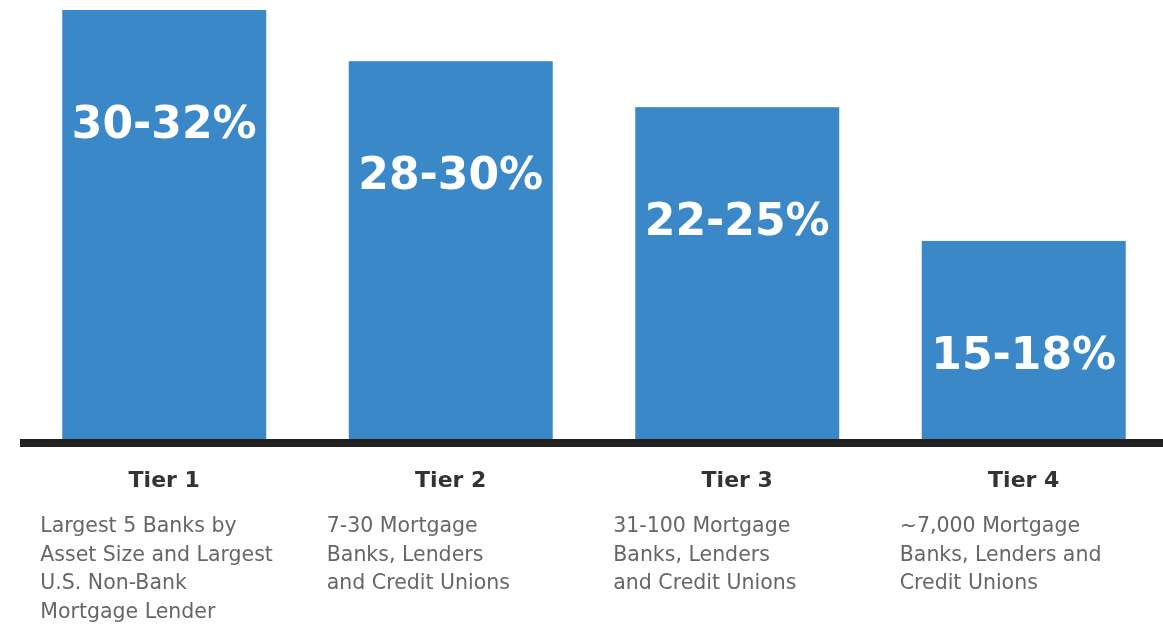  What do you see at coordinates (156, 568) in the screenshot?
I see `text: Largest 5 Banks by Asset Size and Largest U.S. Non-Bank Mortgage Lender` at bounding box center [156, 568].